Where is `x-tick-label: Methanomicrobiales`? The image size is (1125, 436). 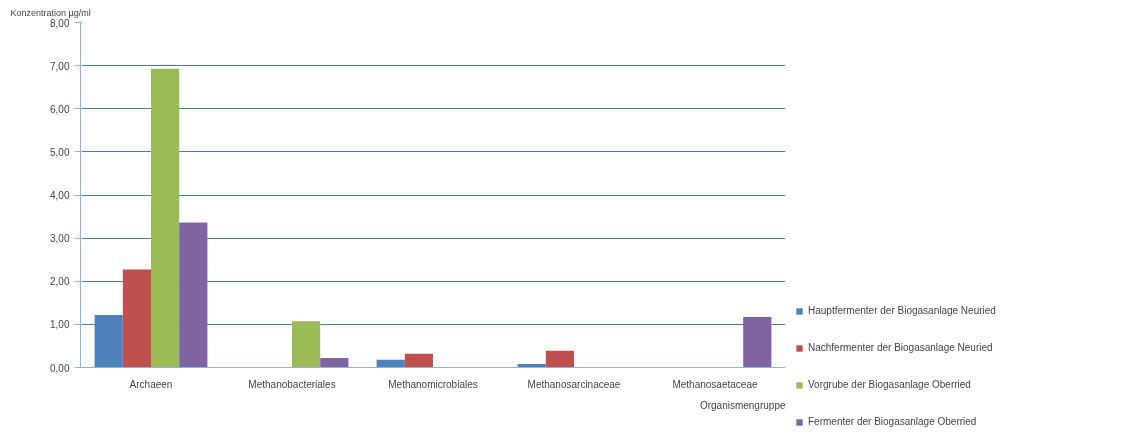
x-tick-label: Methanomicrobiales is located at coordinates (433, 384).